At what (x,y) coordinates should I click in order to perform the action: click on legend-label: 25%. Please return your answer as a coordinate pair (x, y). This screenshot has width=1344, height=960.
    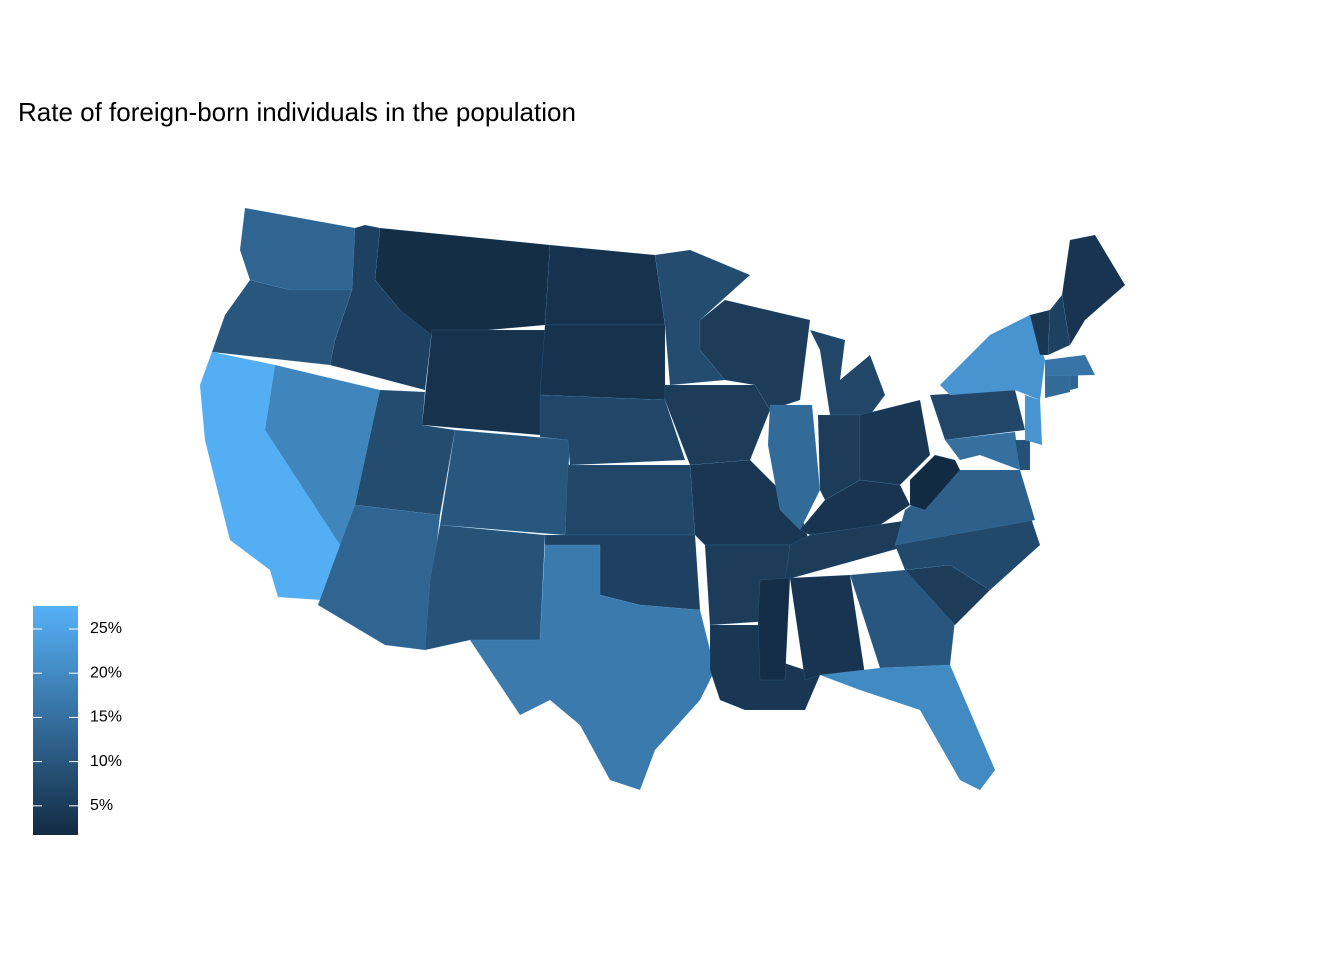
    Looking at the image, I should click on (106, 628).